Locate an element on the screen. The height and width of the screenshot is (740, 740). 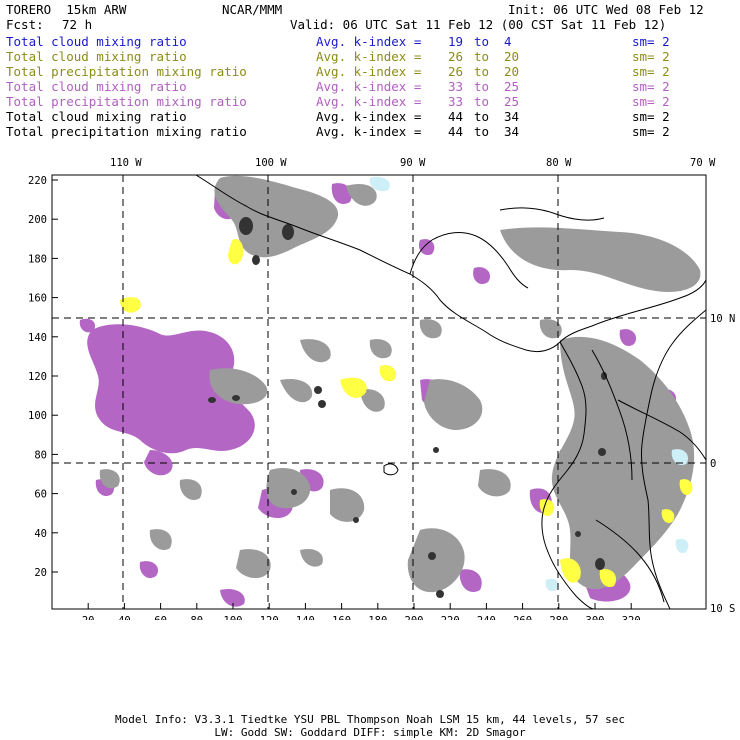
x-tick-label: 160 is located at coordinates (341, 617).